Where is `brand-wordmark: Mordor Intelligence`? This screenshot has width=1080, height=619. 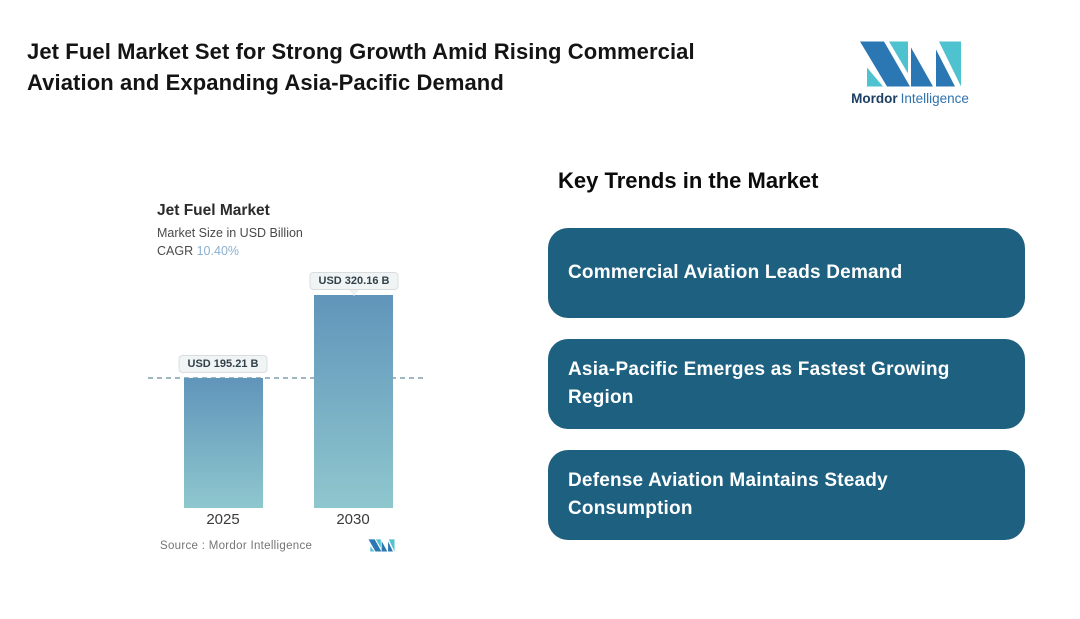
brand-wordmark: Mordor Intelligence is located at coordinates (910, 98).